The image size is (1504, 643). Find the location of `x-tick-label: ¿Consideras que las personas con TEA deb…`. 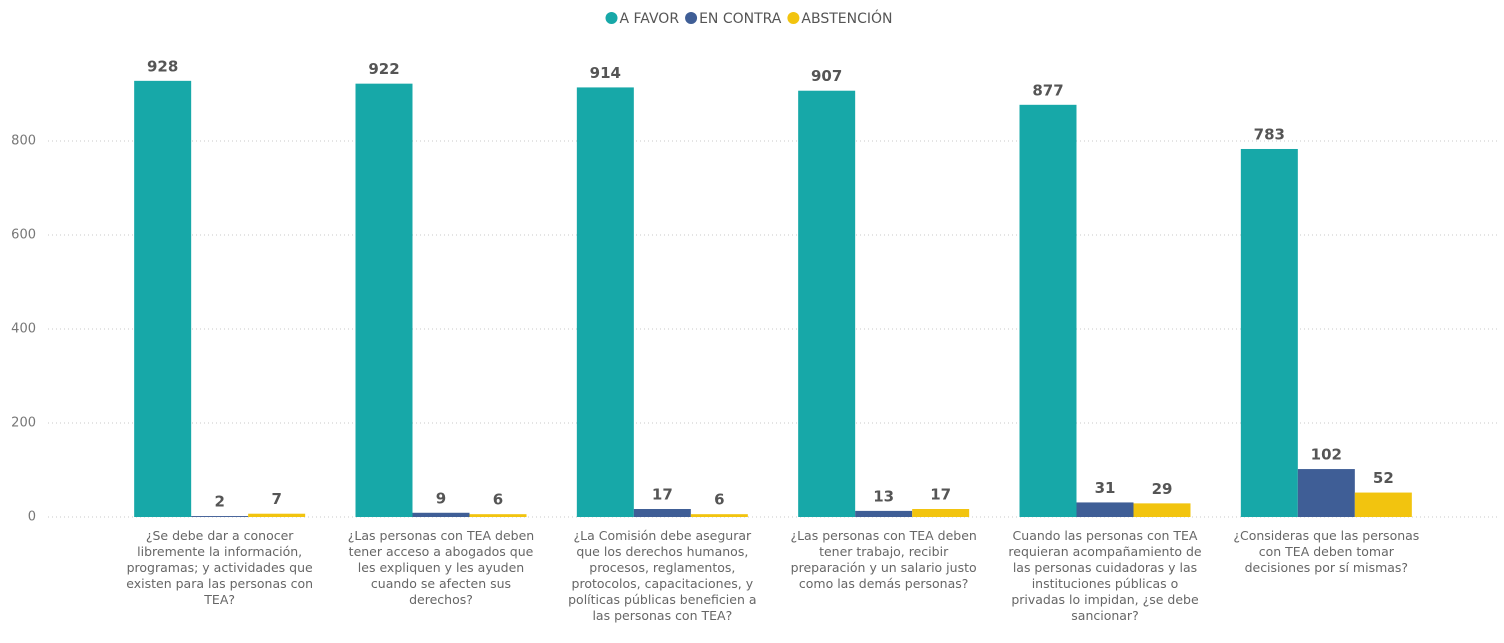

x-tick-label: ¿Consideras que las personas con TEA deb… is located at coordinates (1326, 551).